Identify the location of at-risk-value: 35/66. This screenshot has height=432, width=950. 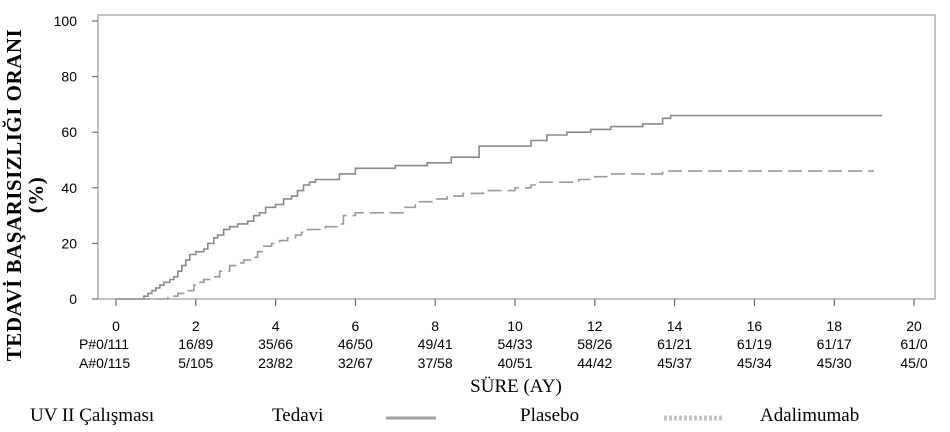
(275, 344).